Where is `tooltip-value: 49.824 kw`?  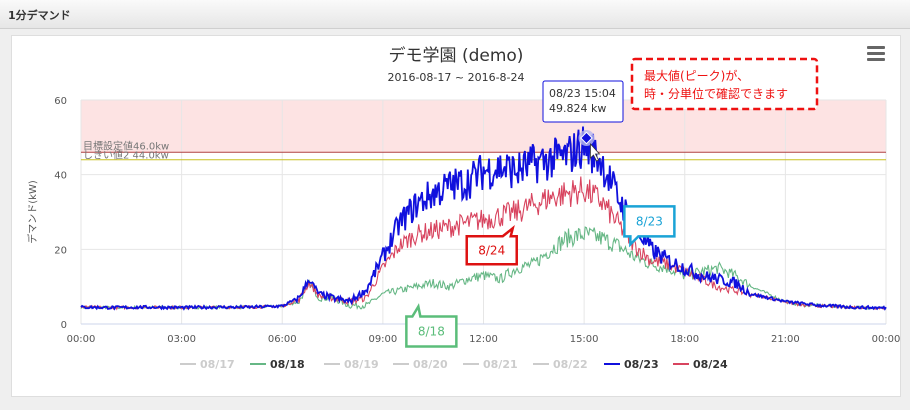
tooltip-value: 49.824 kw is located at coordinates (577, 108).